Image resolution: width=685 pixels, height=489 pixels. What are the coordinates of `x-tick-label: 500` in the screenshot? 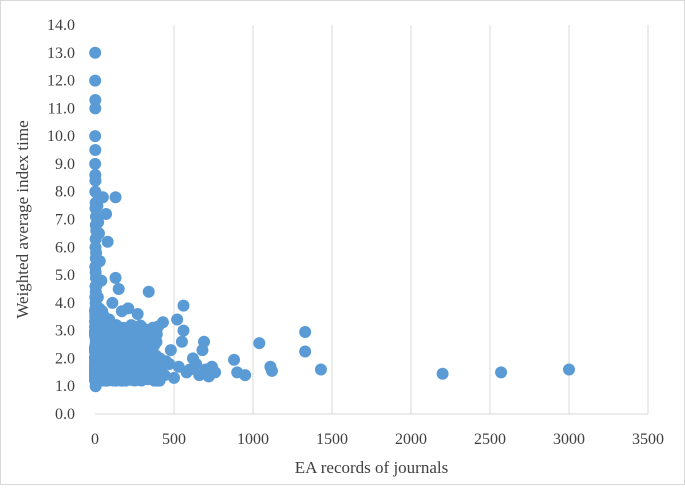 It's located at (174, 439).